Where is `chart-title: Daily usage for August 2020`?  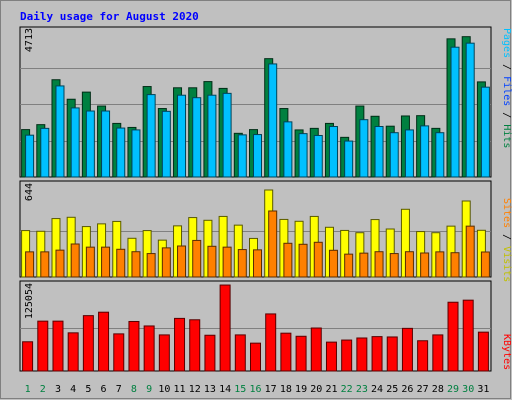
chart-title: Daily usage for August 2020 is located at coordinates (109, 16).